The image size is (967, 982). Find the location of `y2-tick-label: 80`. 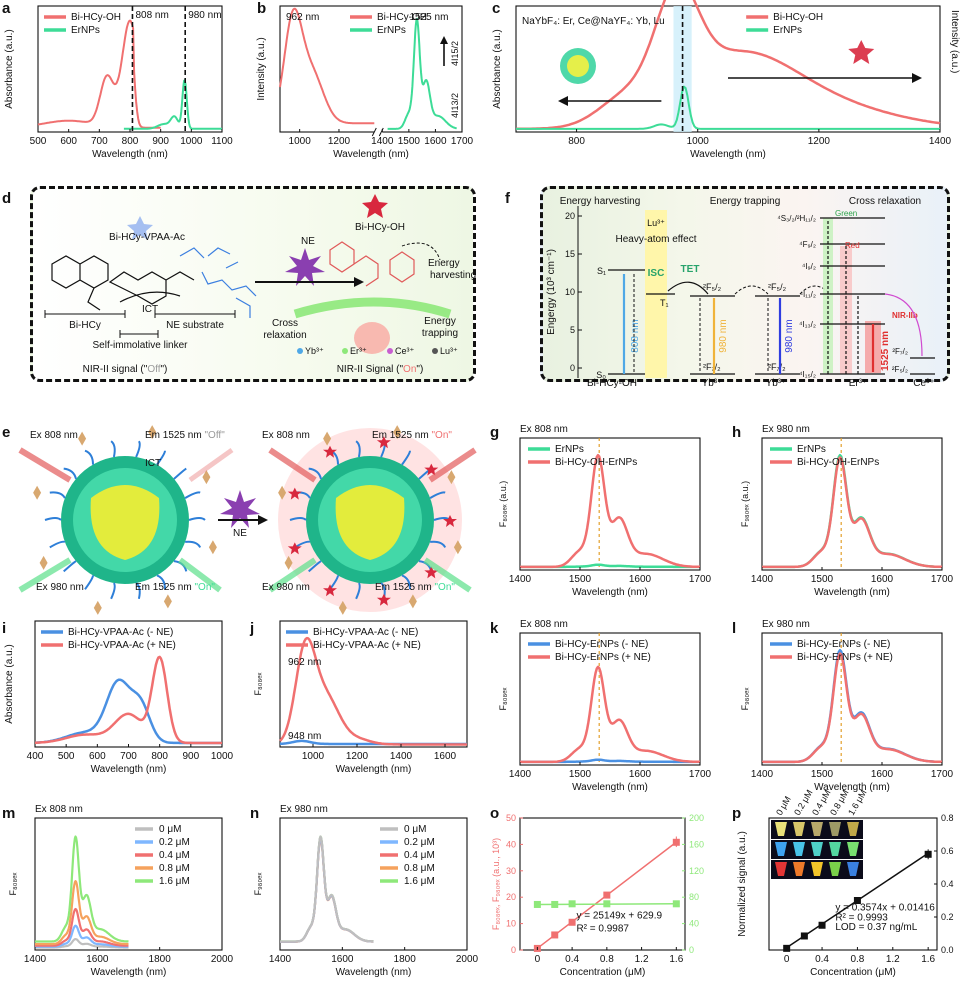

y2-tick-label: 80 is located at coordinates (694, 897).